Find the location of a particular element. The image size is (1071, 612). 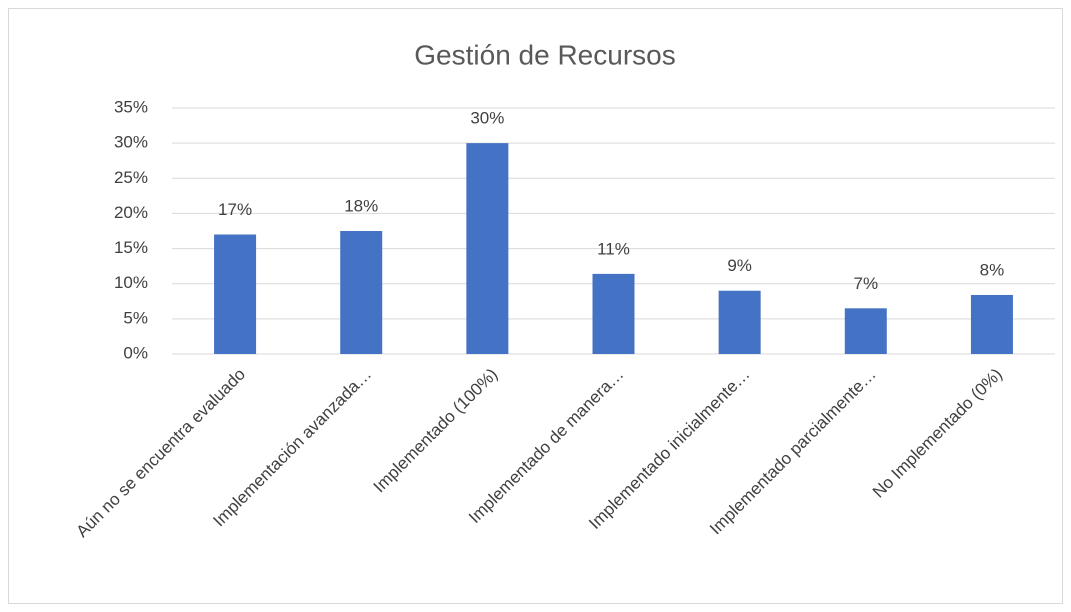

y-tick-label: 25% is located at coordinates (131, 177).